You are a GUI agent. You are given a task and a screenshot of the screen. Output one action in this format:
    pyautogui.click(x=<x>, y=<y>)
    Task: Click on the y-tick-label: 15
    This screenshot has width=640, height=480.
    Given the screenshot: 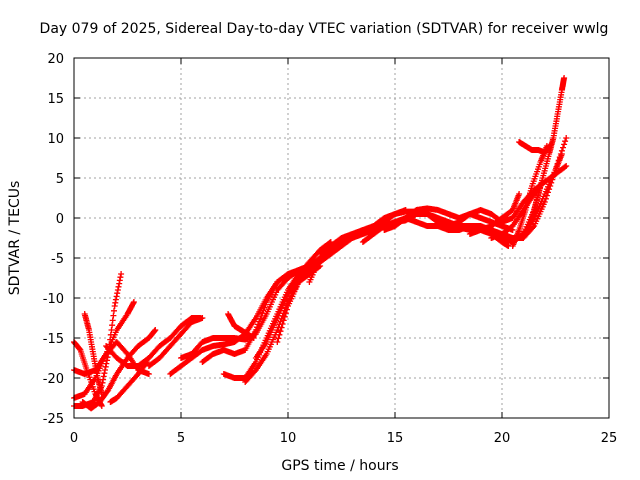 What is the action you would take?
    pyautogui.click(x=55, y=99)
    